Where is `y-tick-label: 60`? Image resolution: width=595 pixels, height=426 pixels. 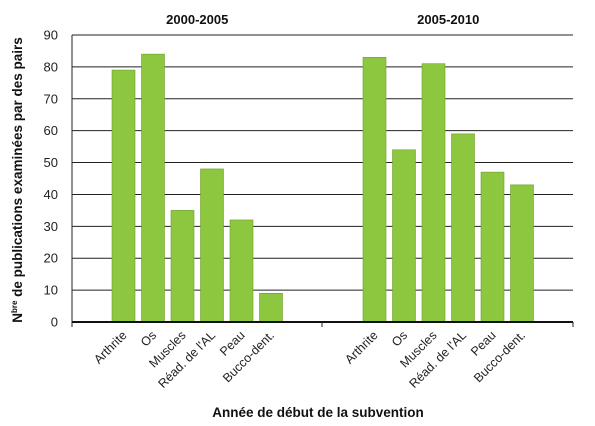
y-tick-label: 60 is located at coordinates (51, 130).